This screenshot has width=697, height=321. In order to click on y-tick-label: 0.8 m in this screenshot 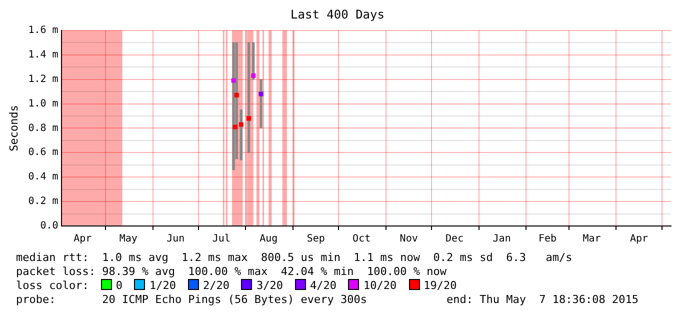, I will do `click(43, 128)`.